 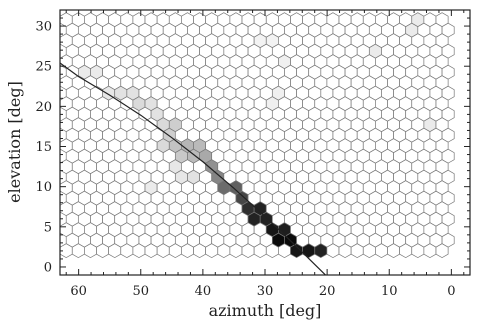 I want to click on y-tick-label: 30, so click(x=43, y=27).